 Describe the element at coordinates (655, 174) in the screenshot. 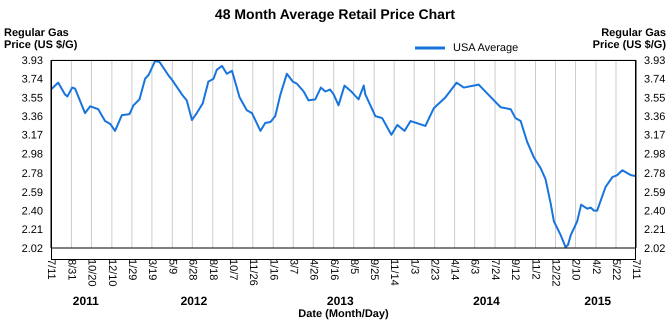

I see `y2-tick-label: 2.78` at that location.